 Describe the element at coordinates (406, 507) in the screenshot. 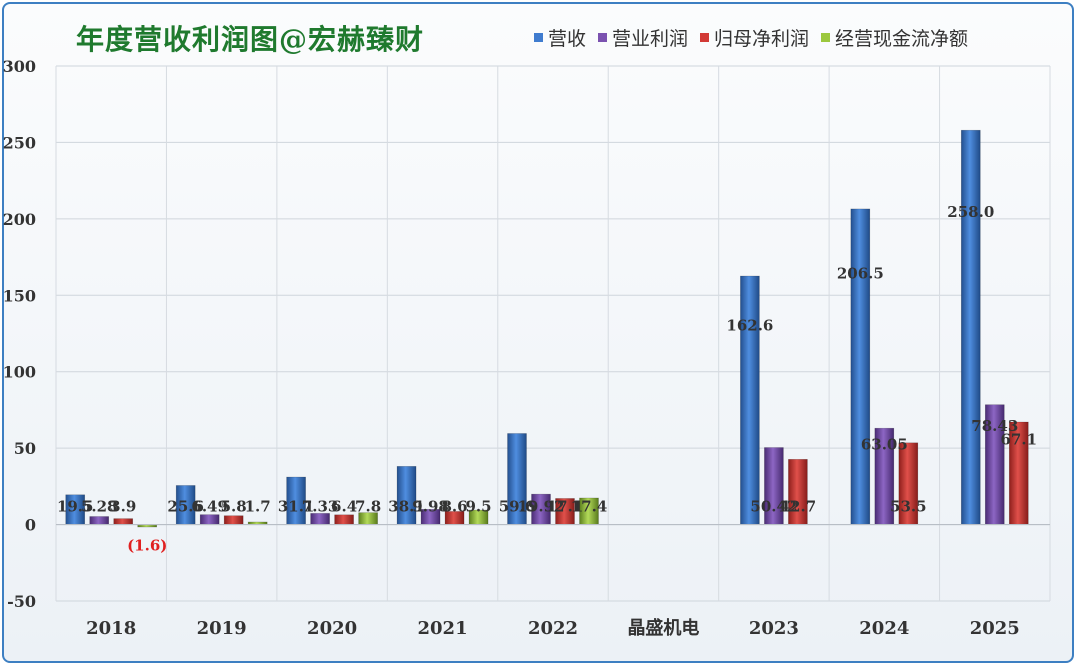

I see `data-label-revenue: 38.1` at that location.